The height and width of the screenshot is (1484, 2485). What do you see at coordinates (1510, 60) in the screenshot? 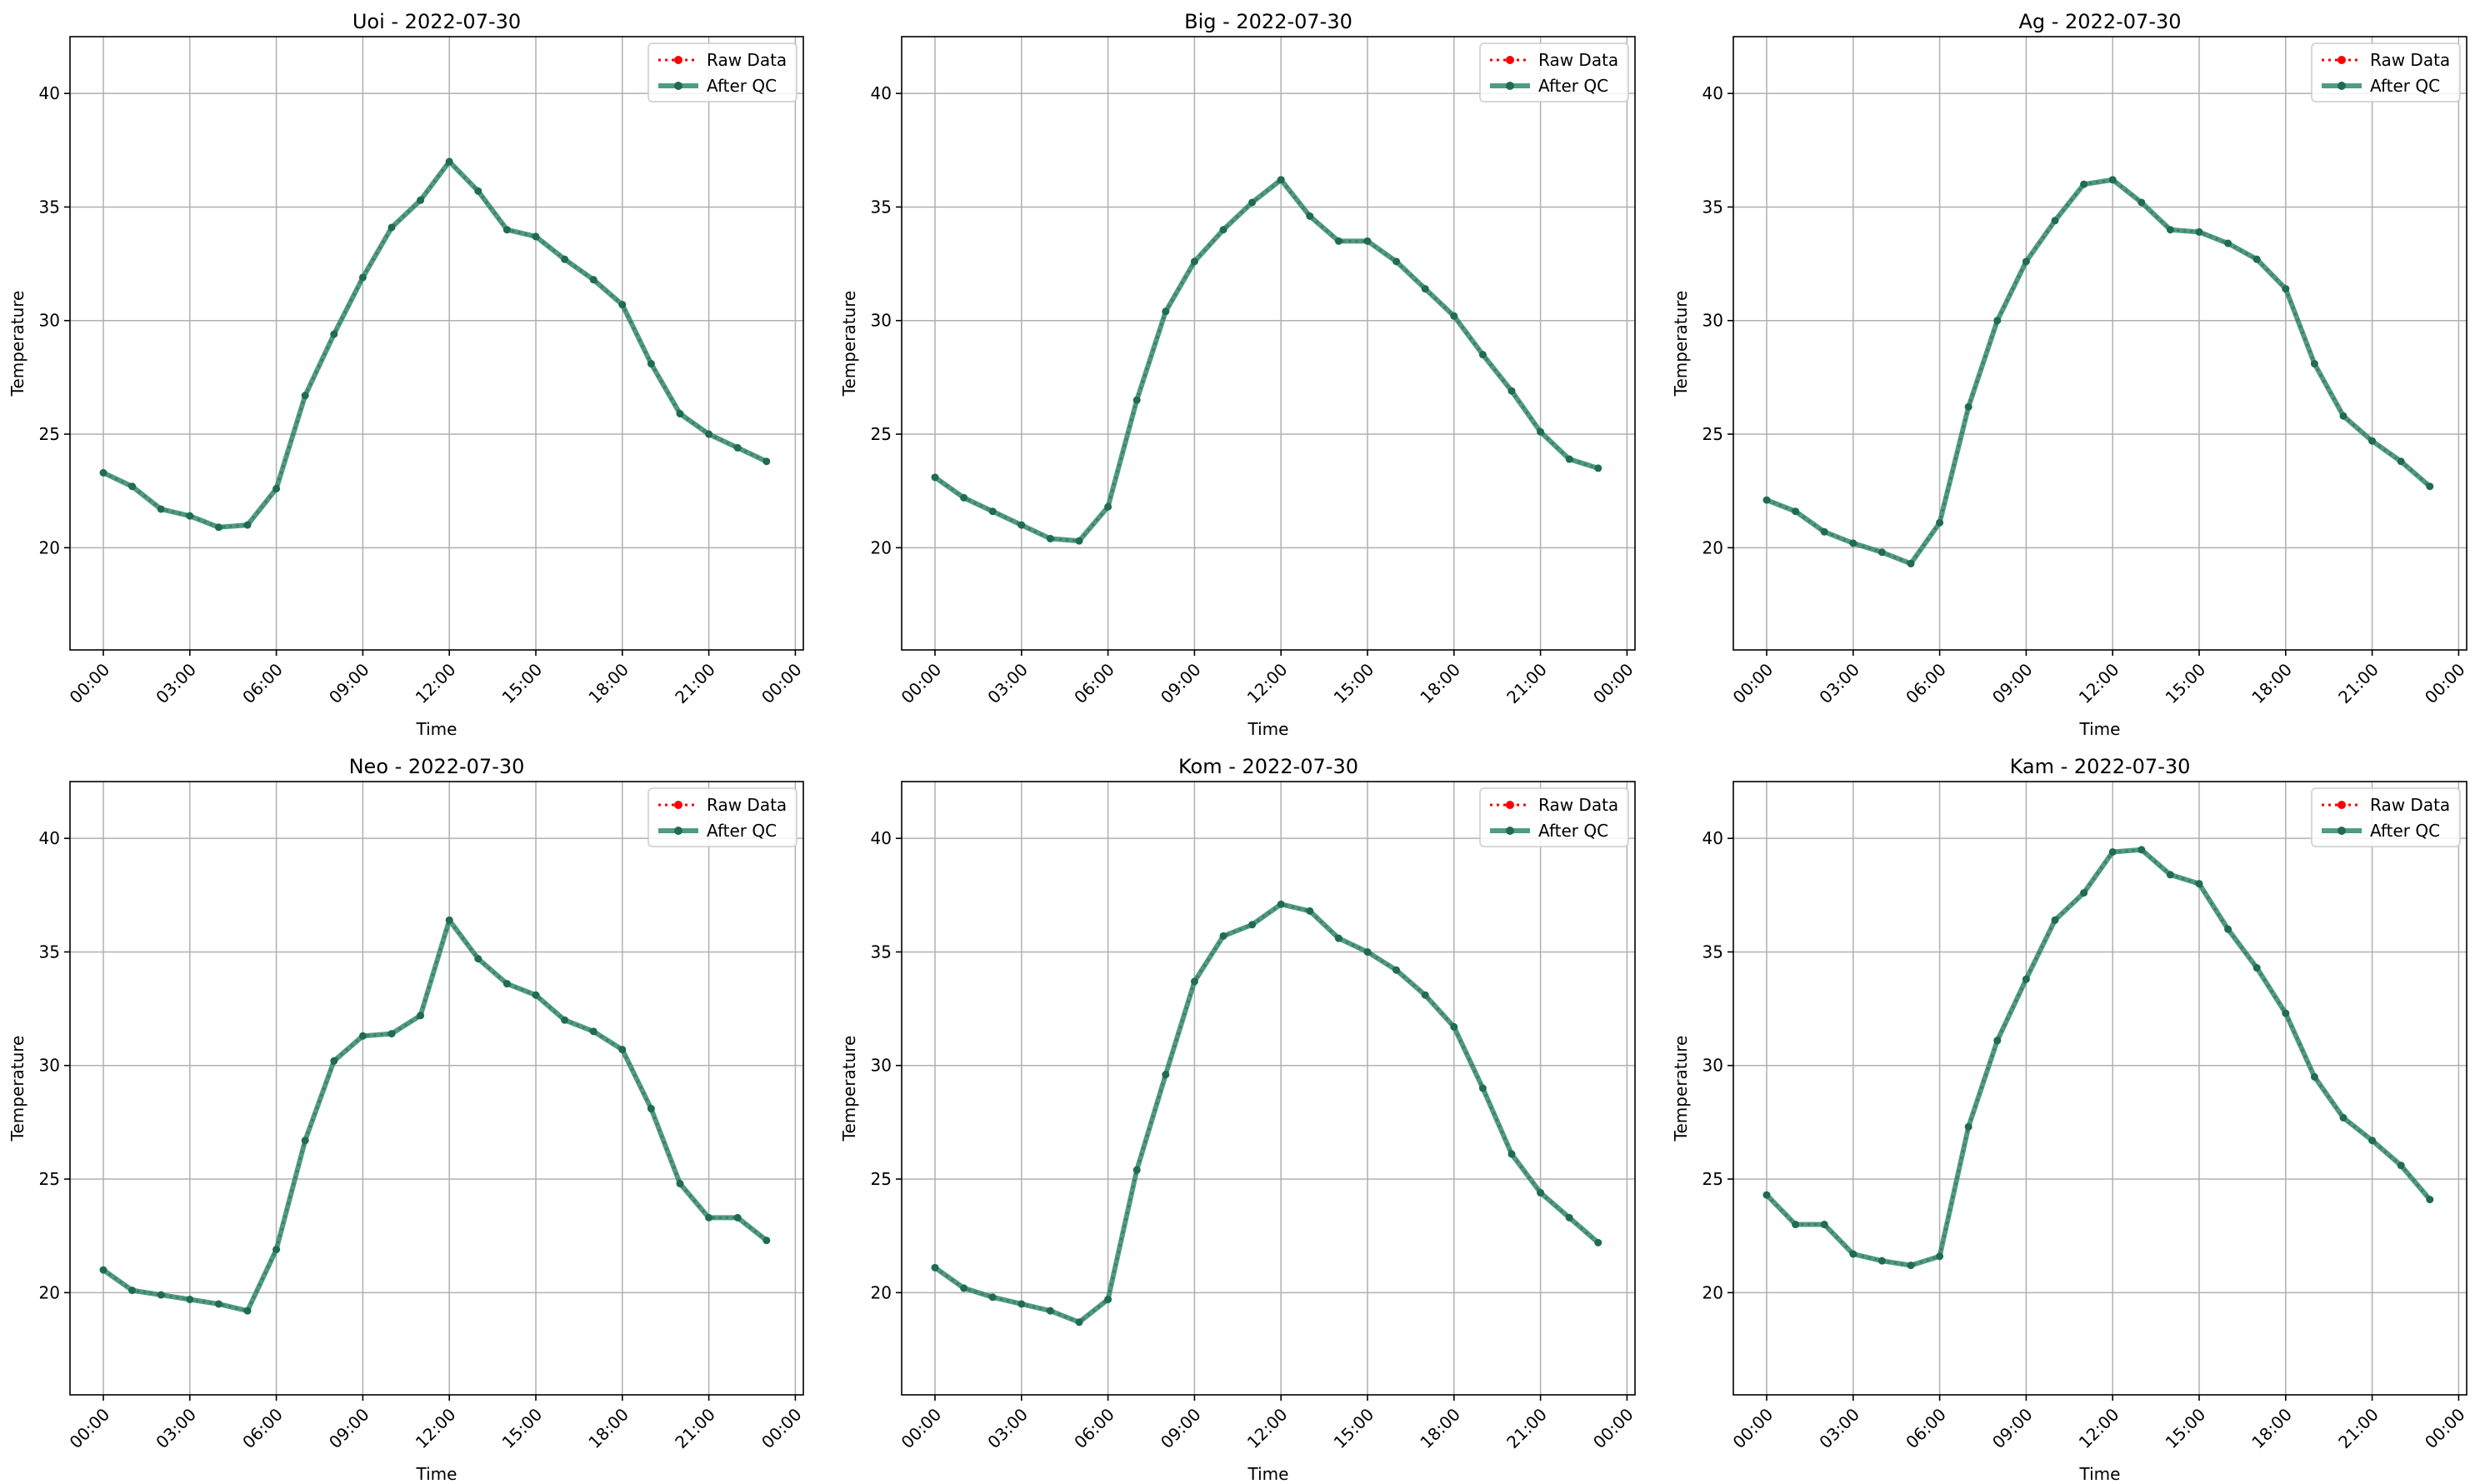
I see `legend-raw-marker` at bounding box center [1510, 60].